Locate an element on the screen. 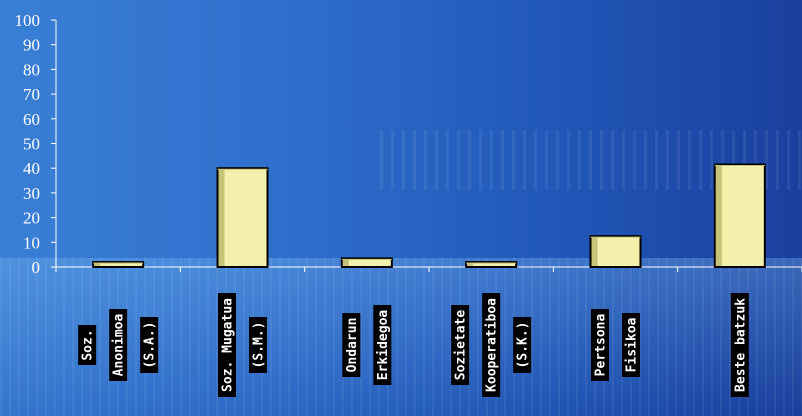  x-tick-label: Fisikoa is located at coordinates (631, 345).